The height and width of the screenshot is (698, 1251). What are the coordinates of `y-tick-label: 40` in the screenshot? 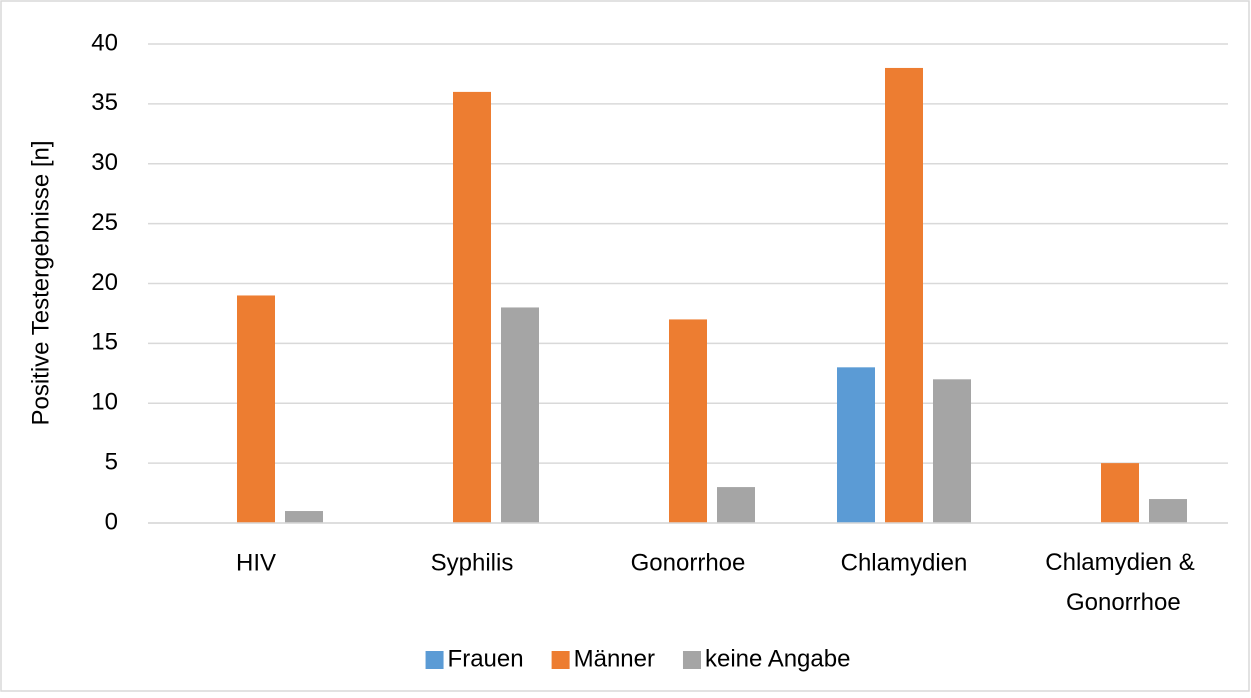 It's located at (104, 42).